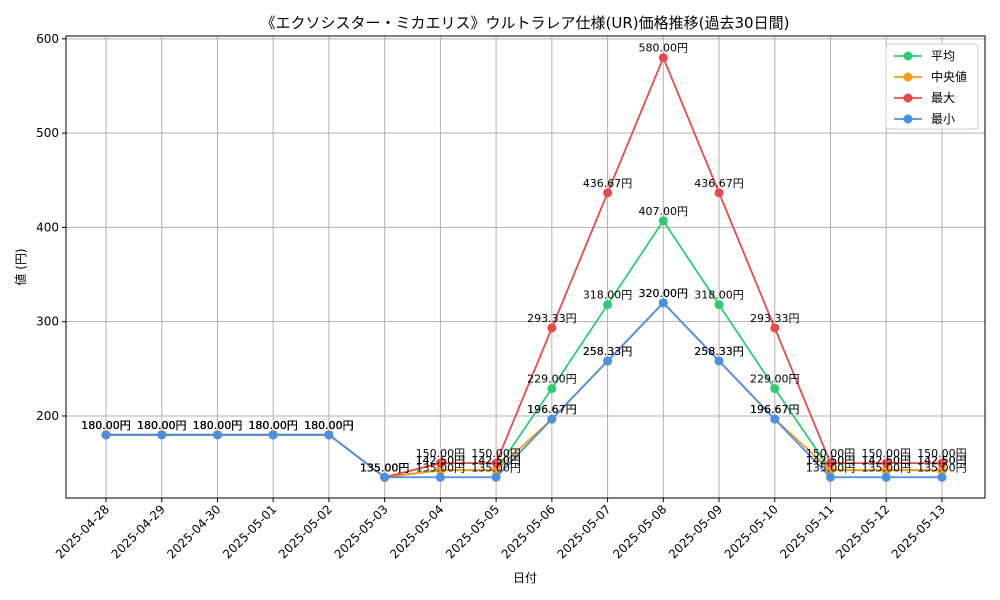  What do you see at coordinates (583, 531) in the screenshot?
I see `x-tick-label: 2025-05-07` at bounding box center [583, 531].